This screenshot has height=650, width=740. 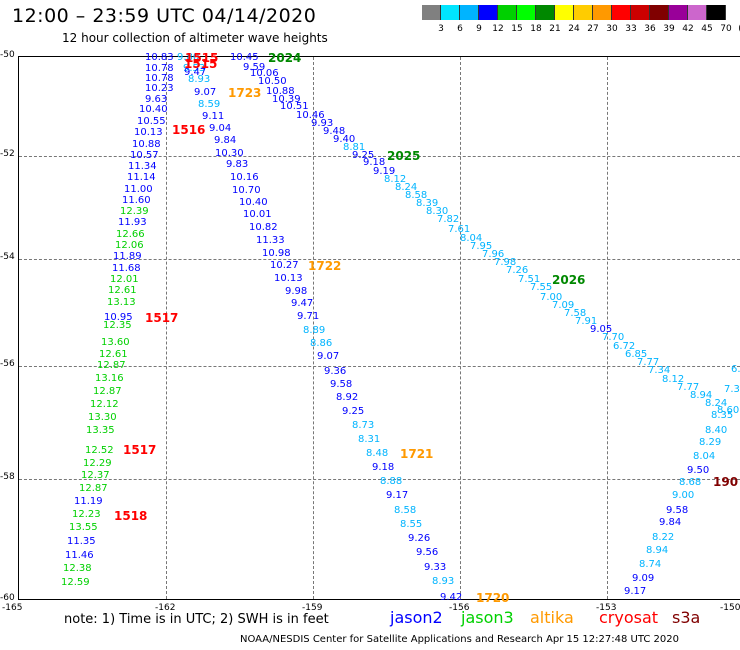 What do you see at coordinates (100, 430) in the screenshot?
I see `swh-value-label: 13.35` at bounding box center [100, 430].